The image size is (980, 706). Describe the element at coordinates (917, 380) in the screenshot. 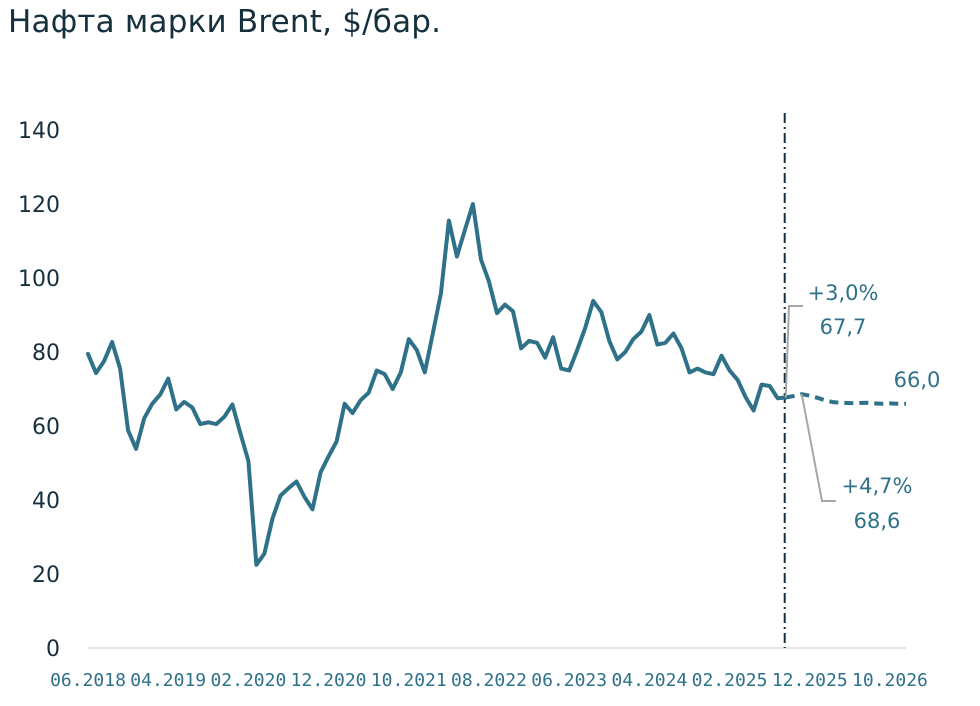

I see `annotation-end-value: 66,0` at that location.